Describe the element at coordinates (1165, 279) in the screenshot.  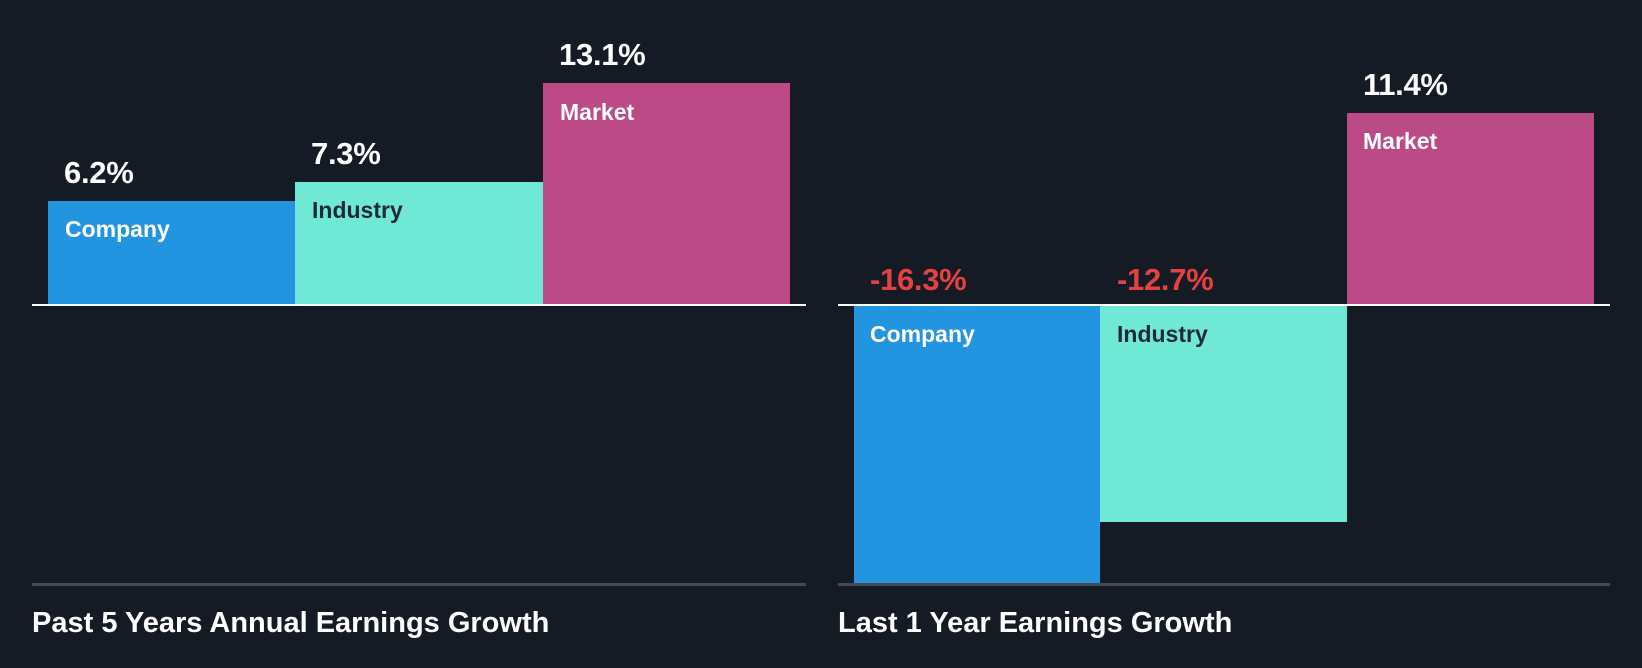
I see `value-label-industry: -12.7%` at that location.